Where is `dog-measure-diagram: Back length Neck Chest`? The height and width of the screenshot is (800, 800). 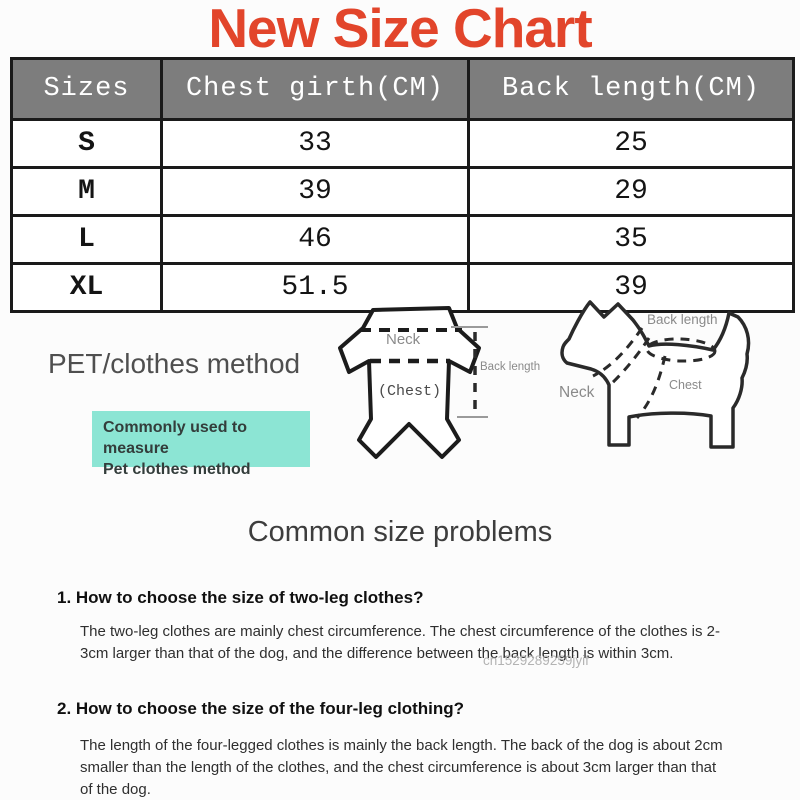
dog-measure-diagram: Back length Neck Chest is located at coordinates (655, 374).